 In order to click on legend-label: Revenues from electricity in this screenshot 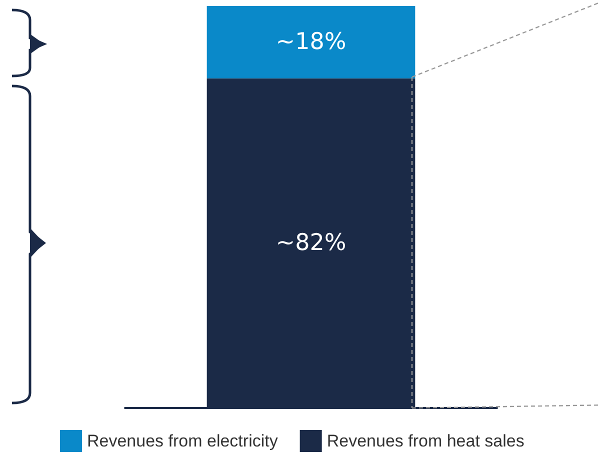, I will do `click(182, 441)`.